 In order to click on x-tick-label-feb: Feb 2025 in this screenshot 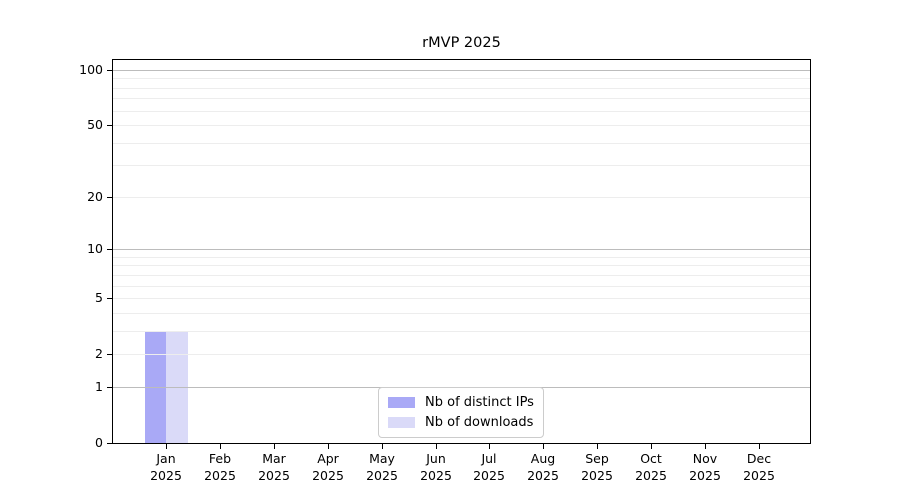, I will do `click(220, 467)`.